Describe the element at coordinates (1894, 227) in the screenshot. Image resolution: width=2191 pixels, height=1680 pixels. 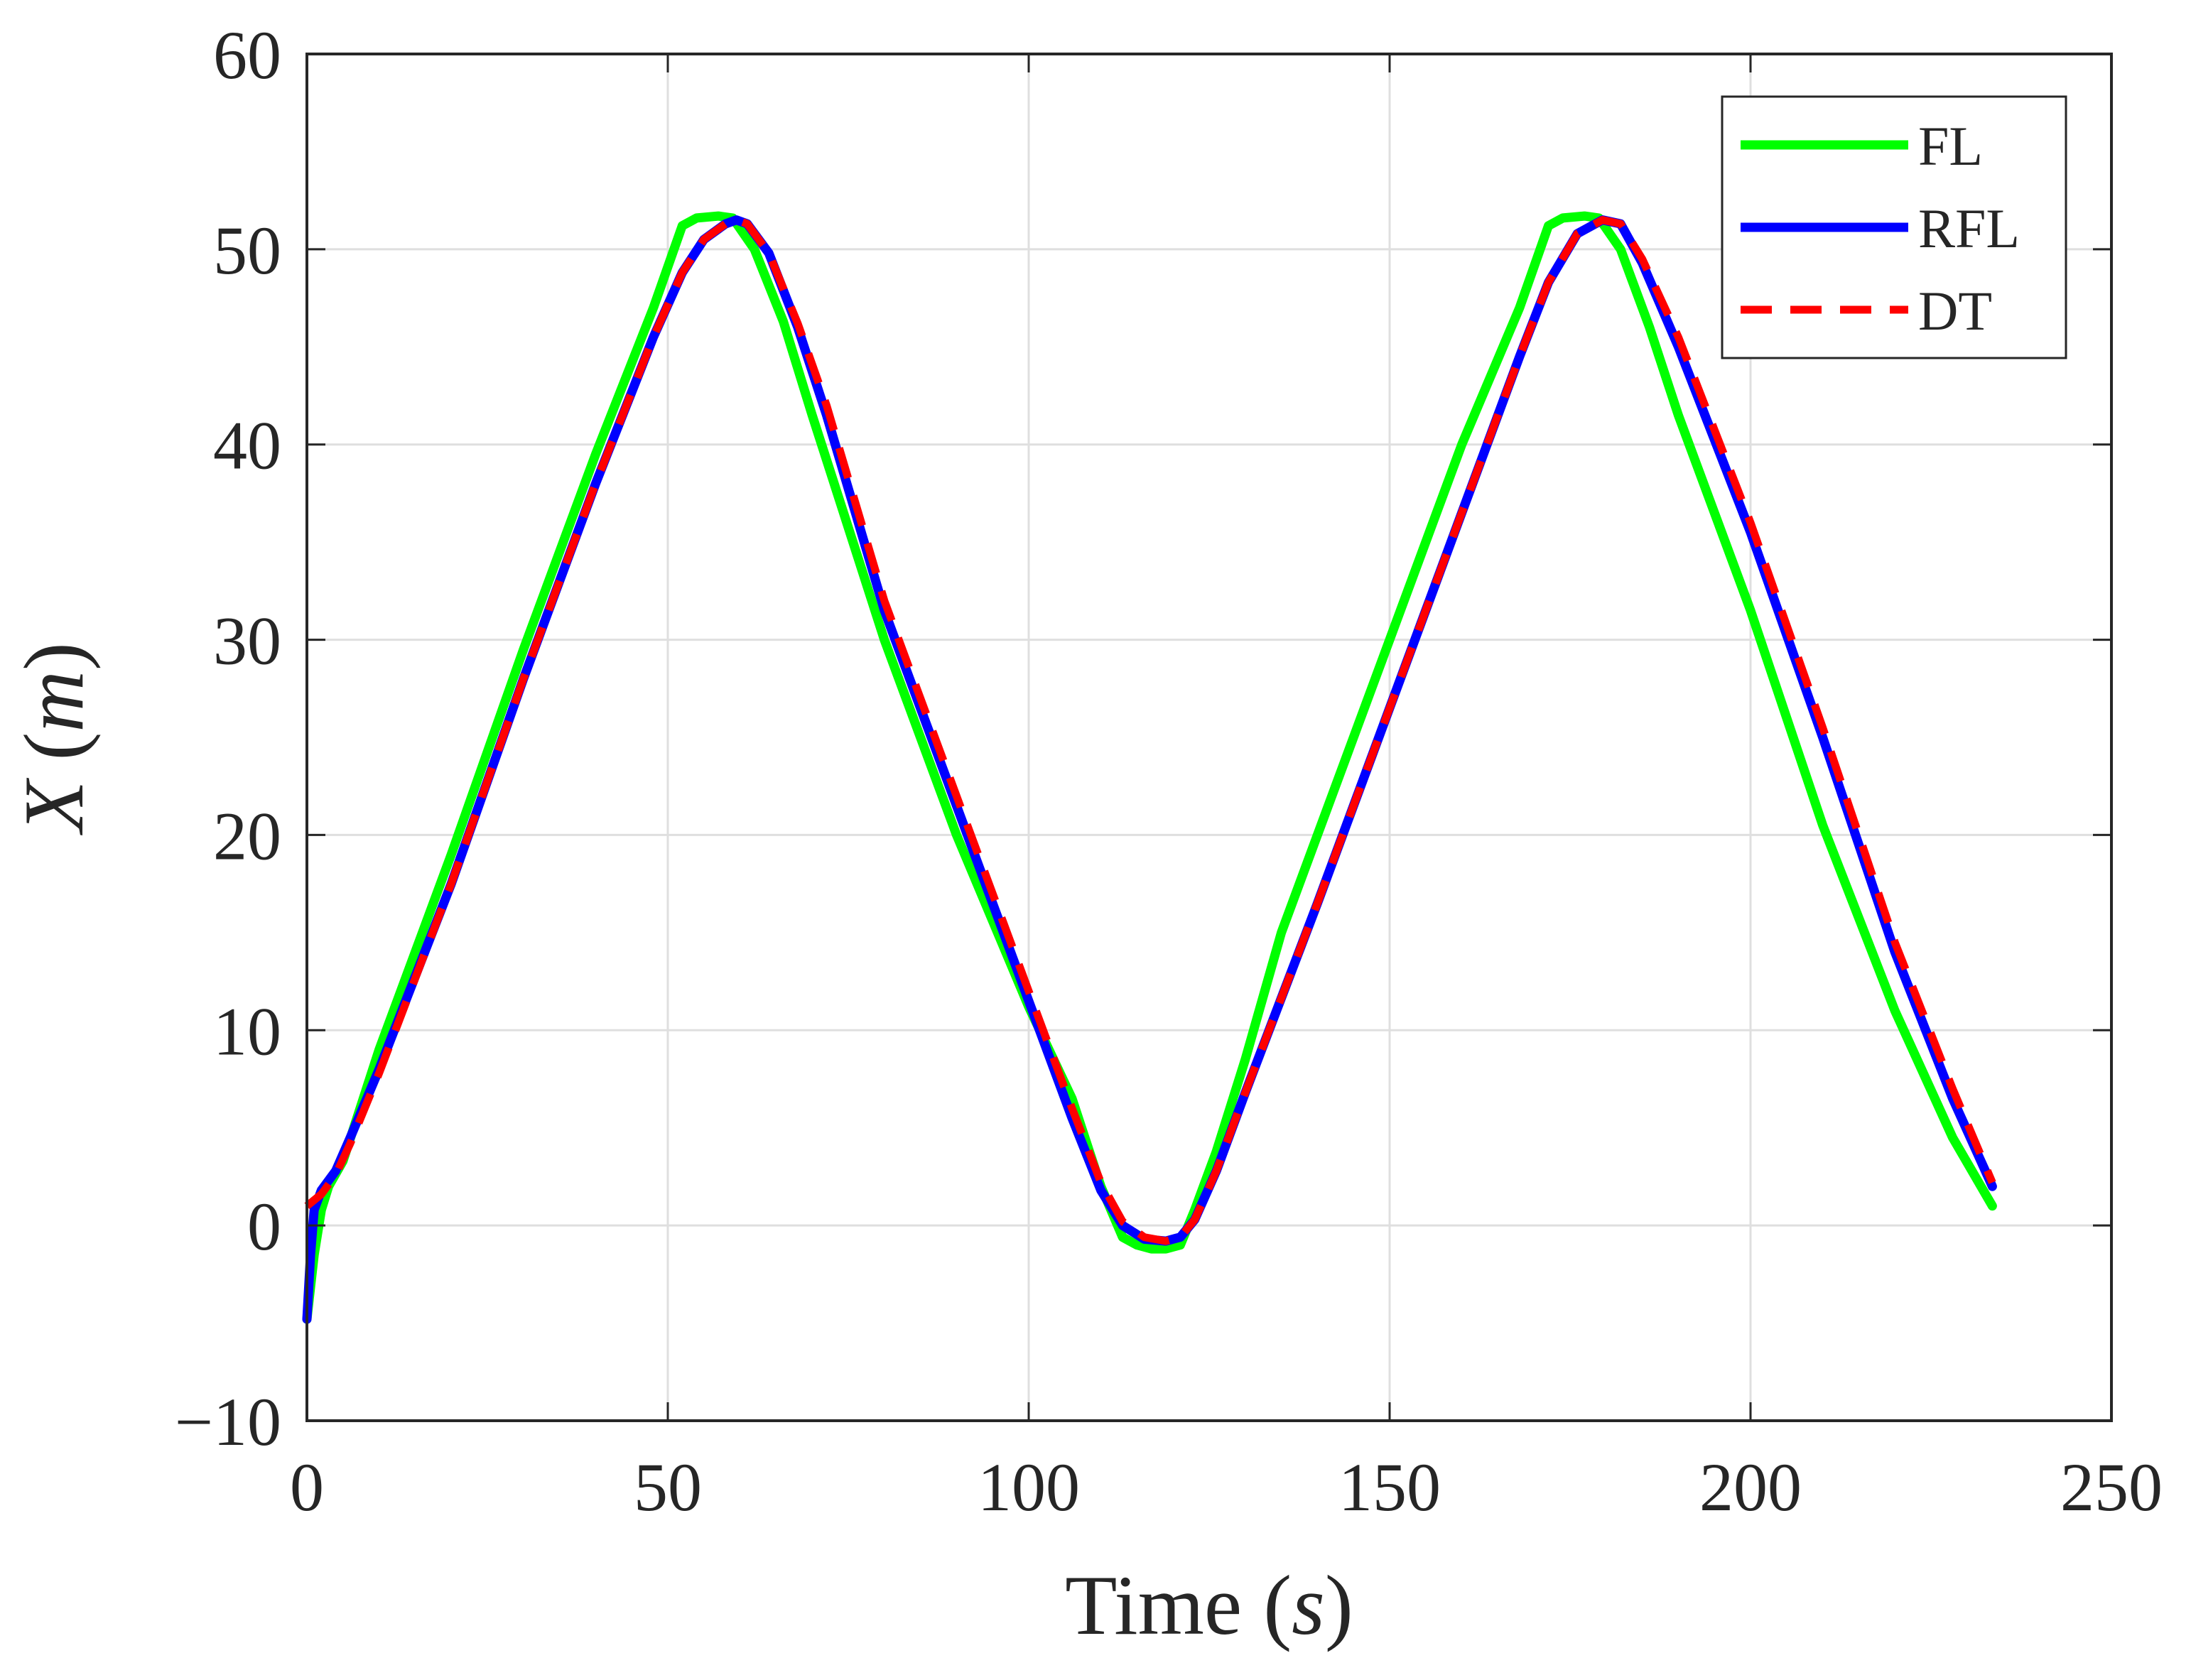
I see `legend: FL RFL DT` at that location.